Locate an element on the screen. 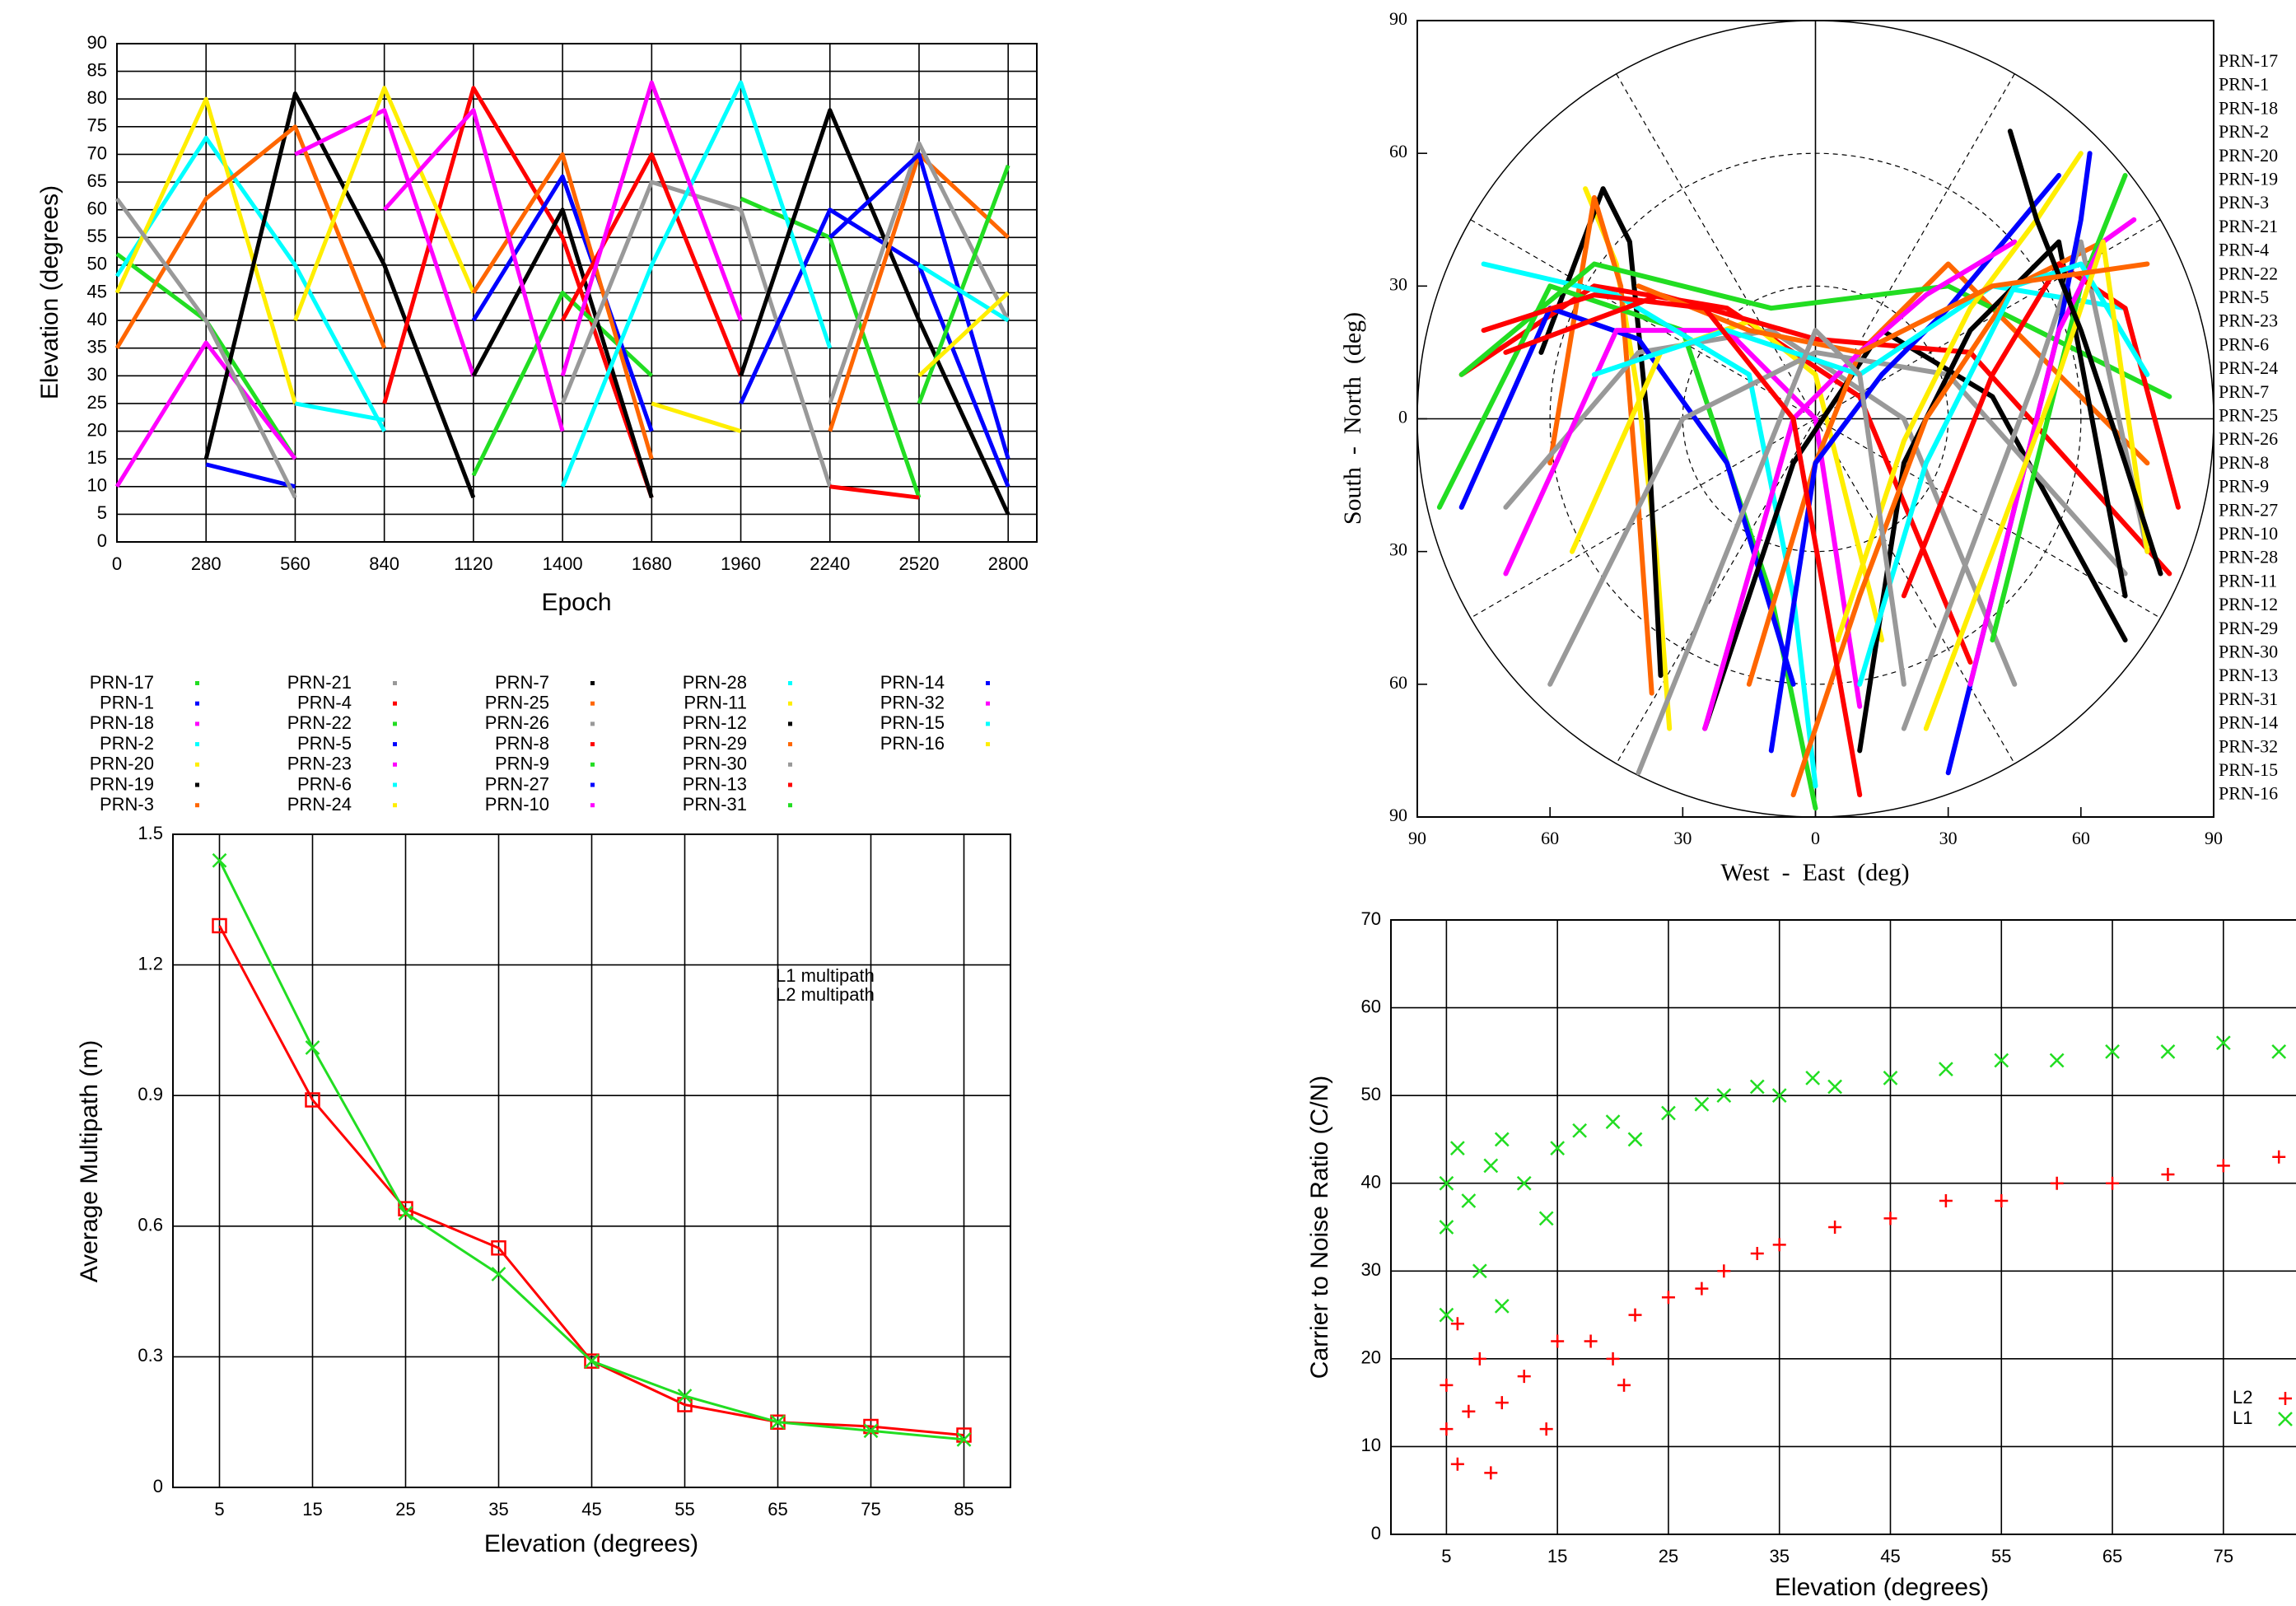  legend-label: PRN-24 is located at coordinates (2248, 367).